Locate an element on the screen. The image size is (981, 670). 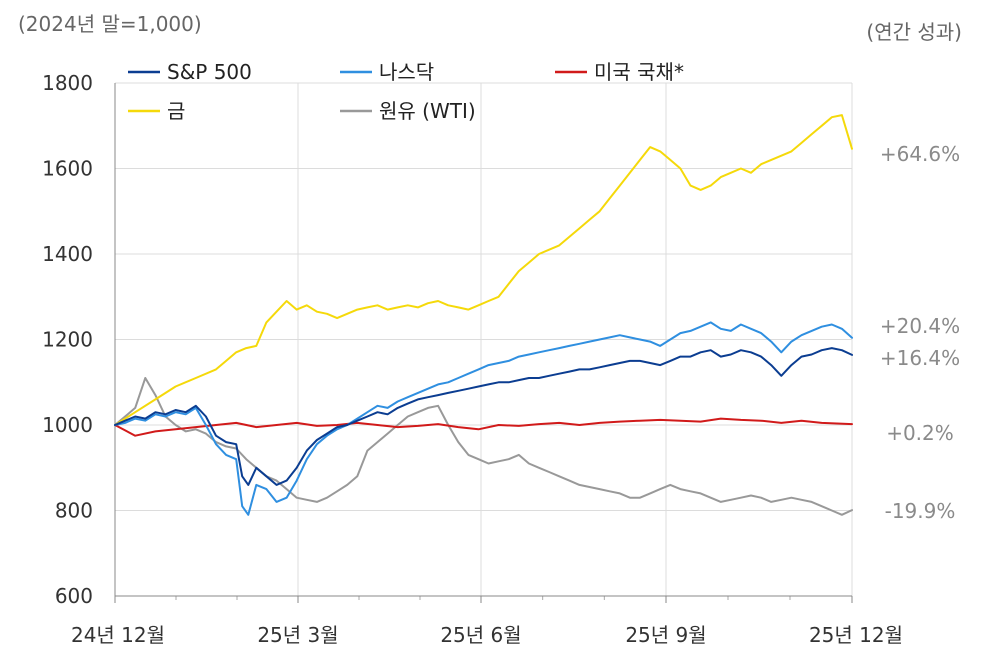
final-label-4: -19.9% is located at coordinates (920, 511).